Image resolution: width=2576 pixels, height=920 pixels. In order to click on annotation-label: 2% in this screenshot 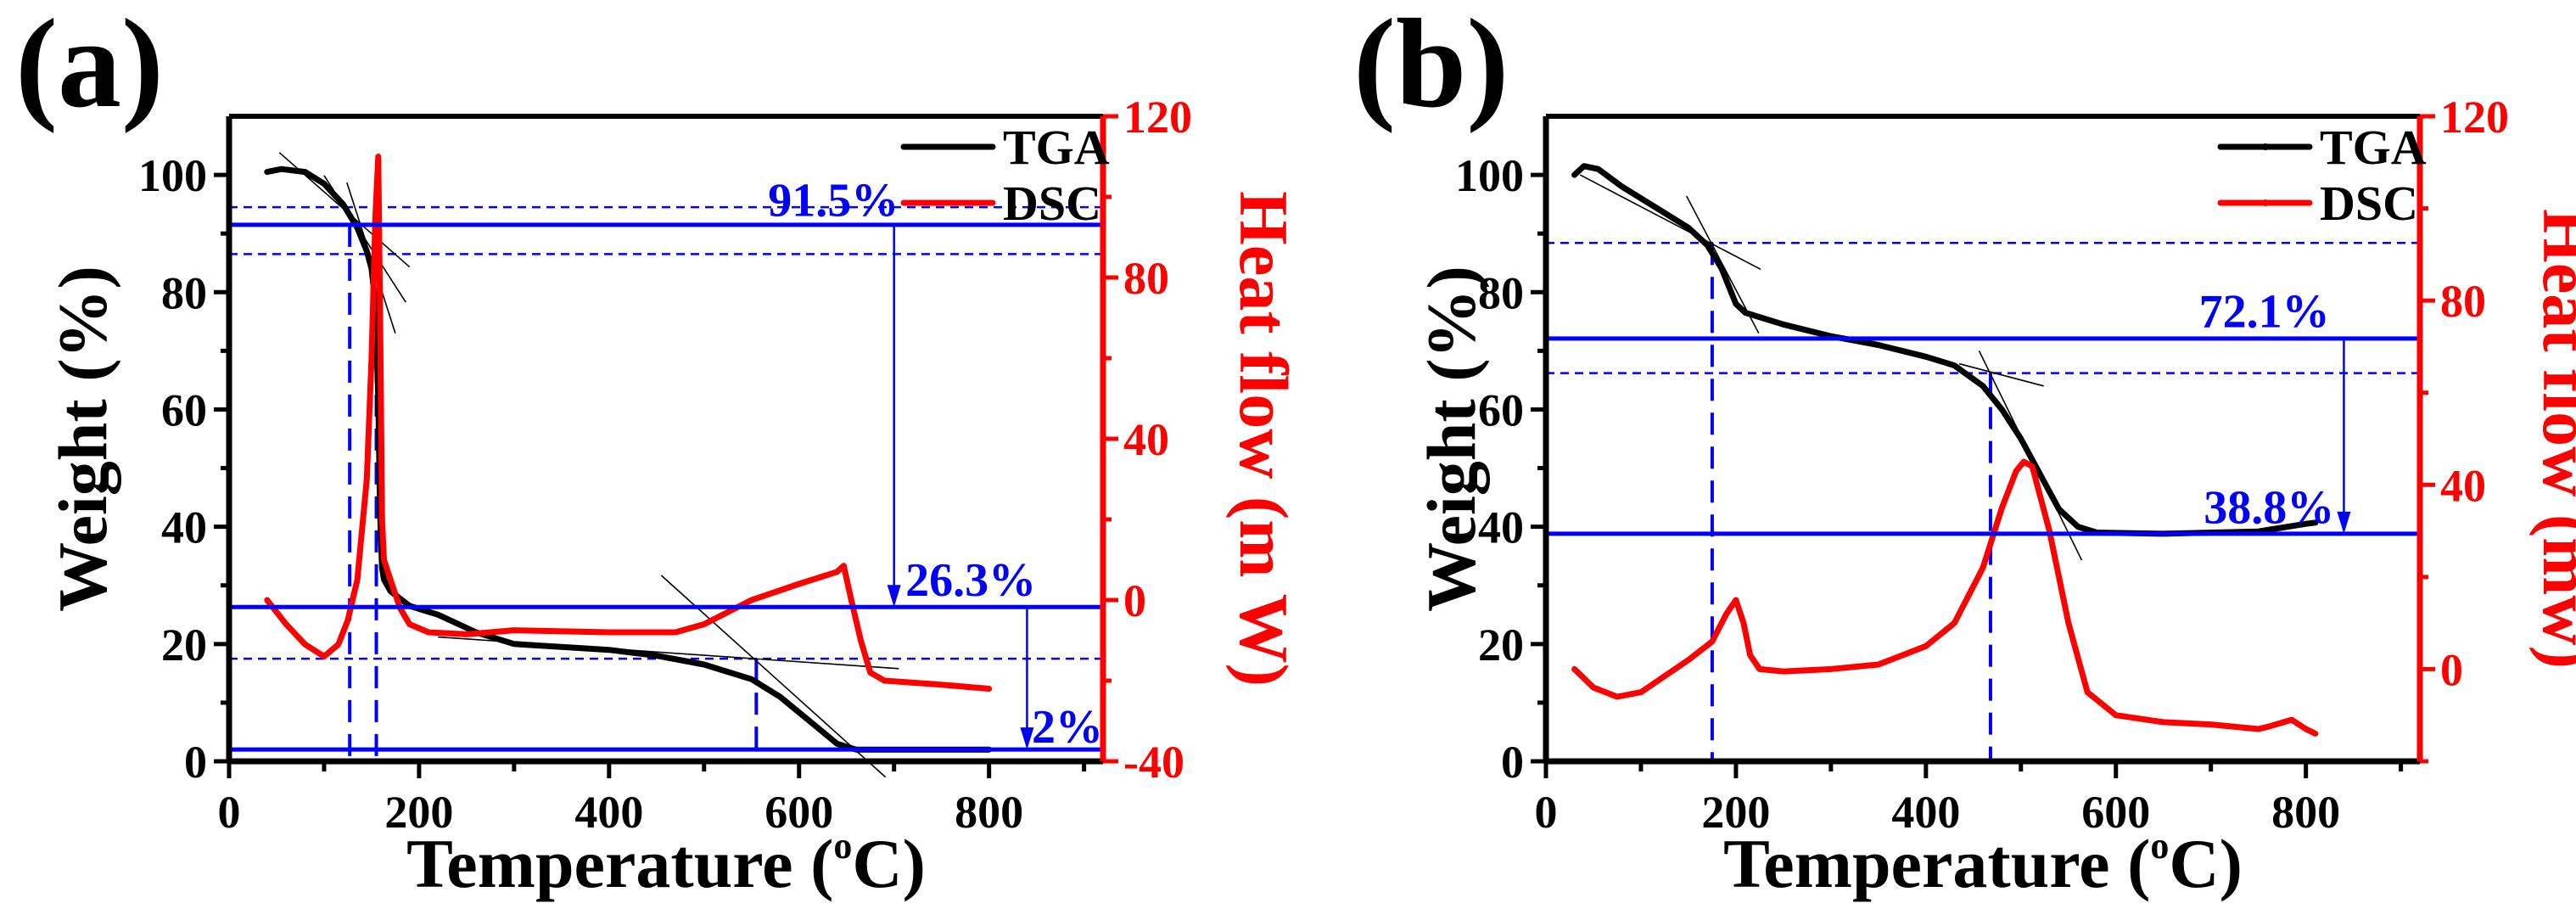, I will do `click(1067, 728)`.